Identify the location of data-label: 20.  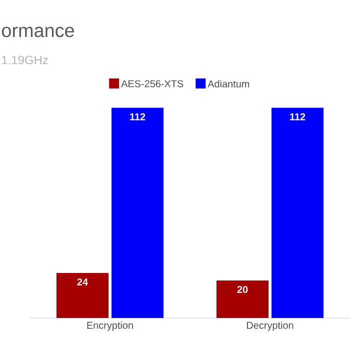
(242, 290).